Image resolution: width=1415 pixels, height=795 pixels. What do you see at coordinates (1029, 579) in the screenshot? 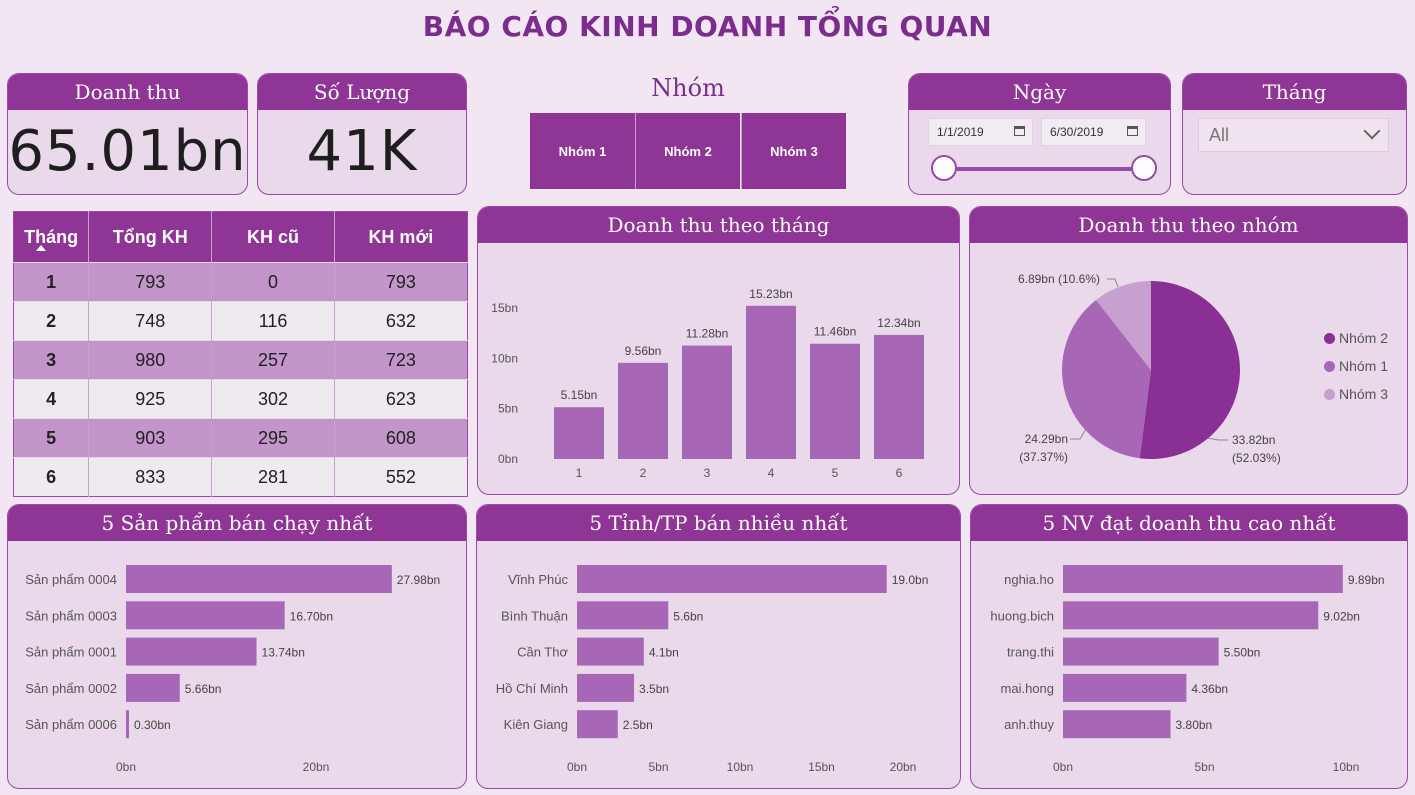
I see `category-label: nghia.ho` at bounding box center [1029, 579].